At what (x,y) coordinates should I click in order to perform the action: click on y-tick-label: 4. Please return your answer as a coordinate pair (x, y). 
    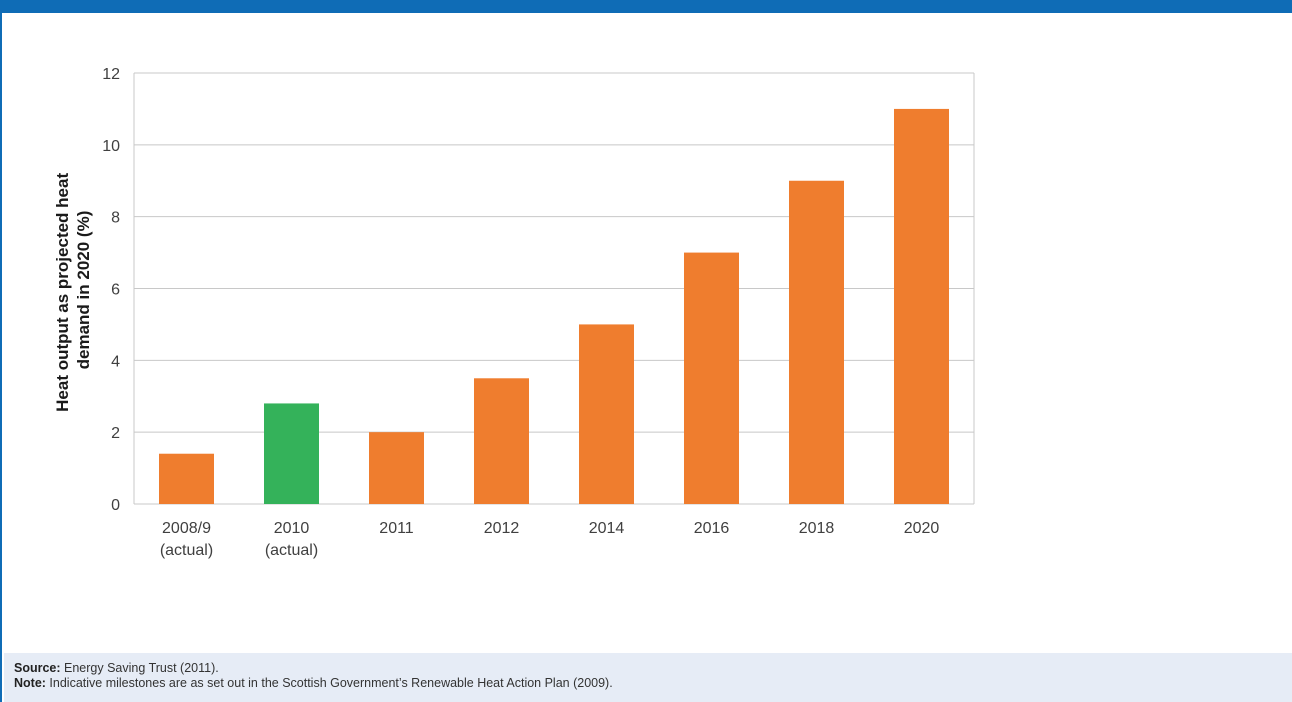
    Looking at the image, I should click on (115, 361).